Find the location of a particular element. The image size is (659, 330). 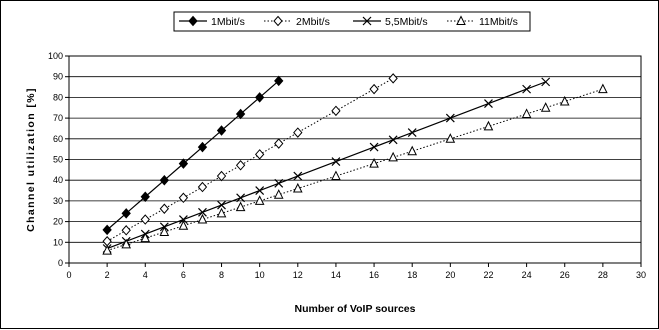

x-tick-label: 26 is located at coordinates (565, 275).